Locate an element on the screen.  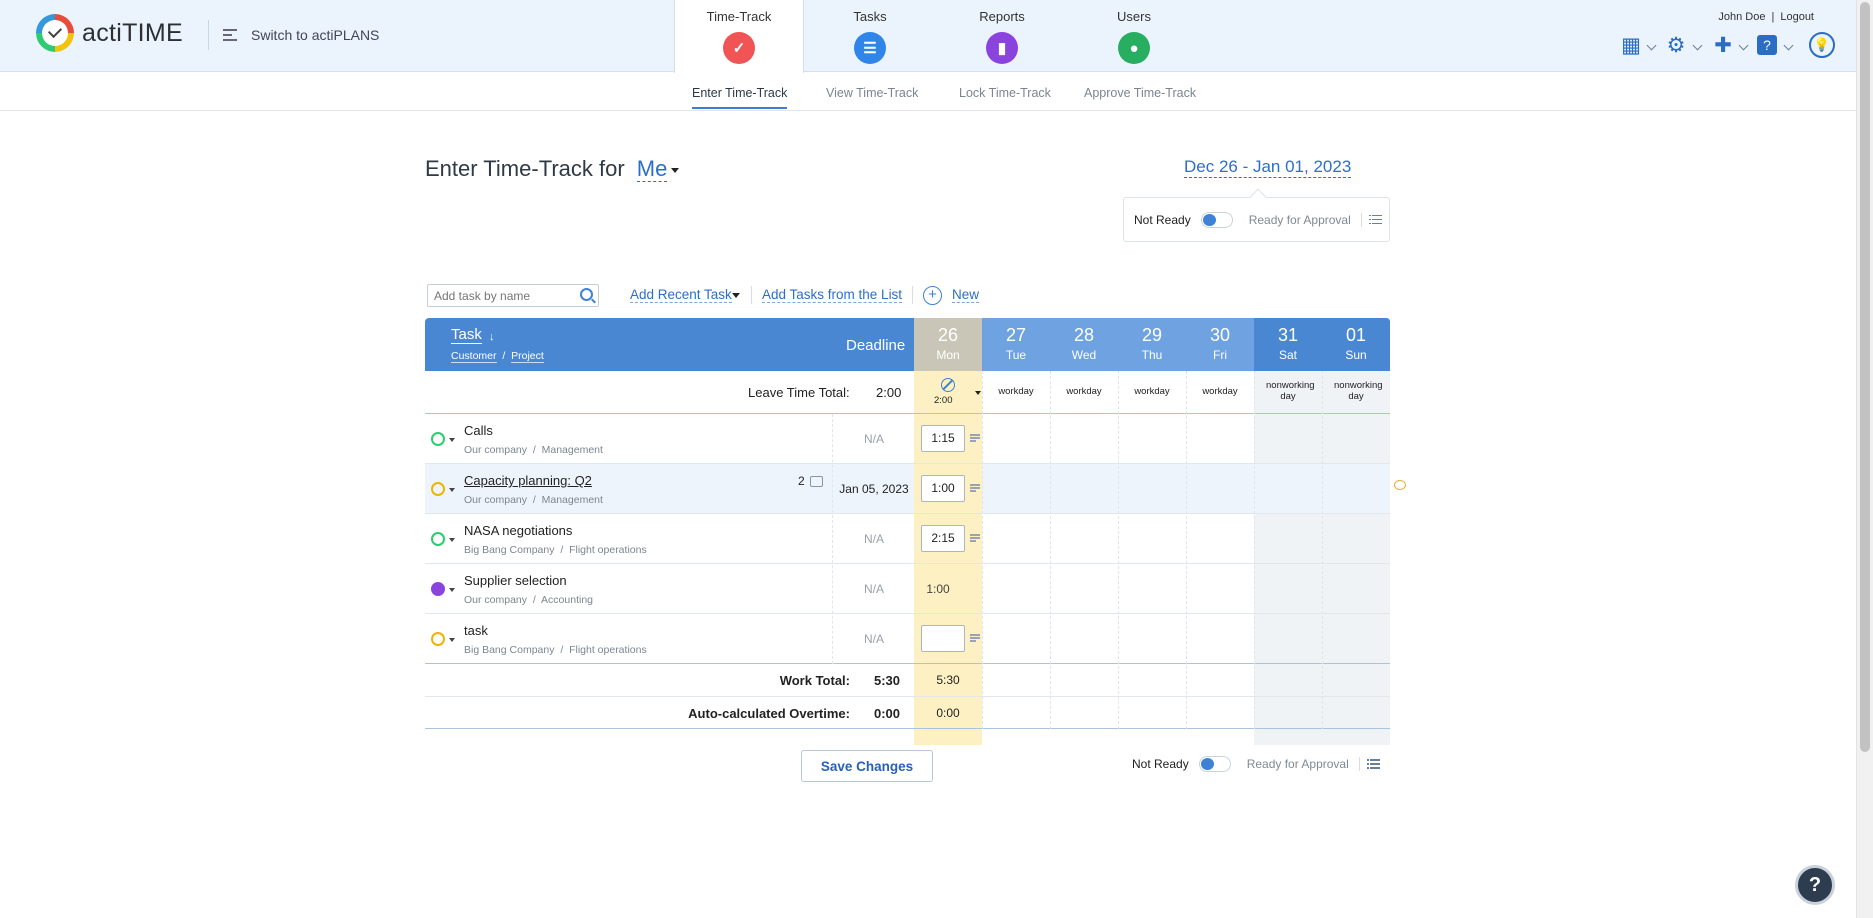
new-task-link: New is located at coordinates (966, 295).